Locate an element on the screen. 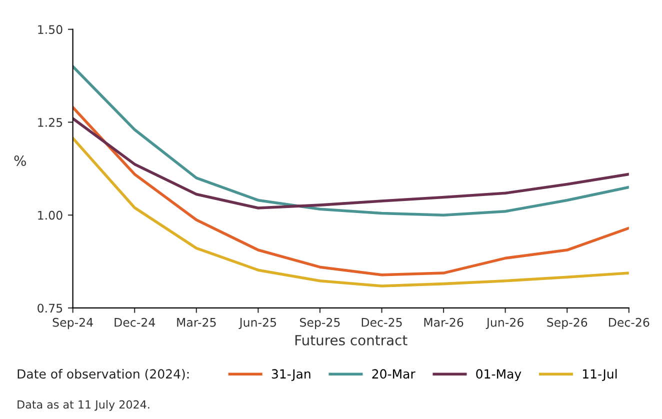 The image size is (662, 419). legend-label: 31-Jan is located at coordinates (291, 375).